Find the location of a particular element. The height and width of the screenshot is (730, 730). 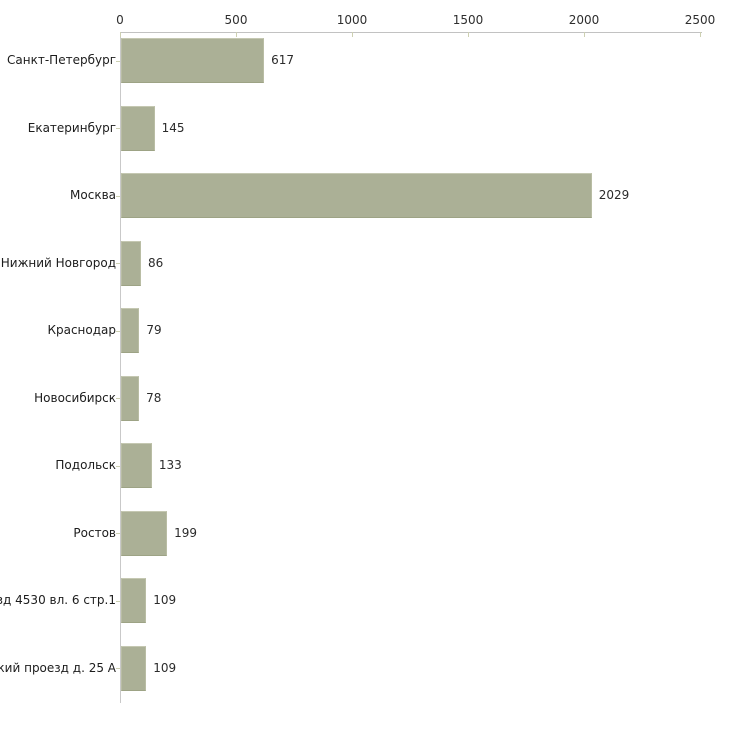

category-label: роезд 4530 вл. 6 стр.1 is located at coordinates (58, 600).